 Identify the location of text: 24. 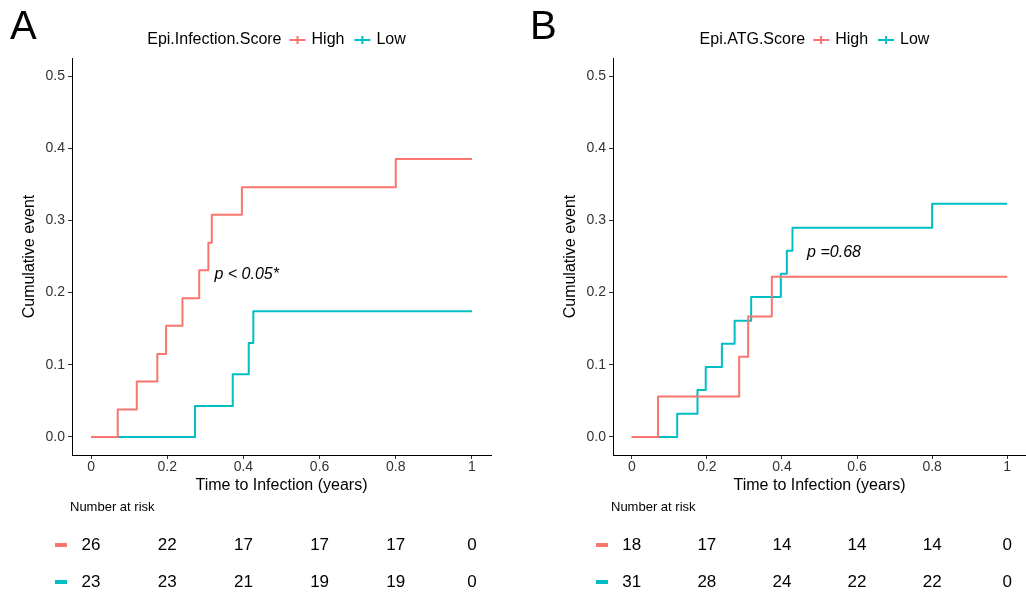
(782, 581).